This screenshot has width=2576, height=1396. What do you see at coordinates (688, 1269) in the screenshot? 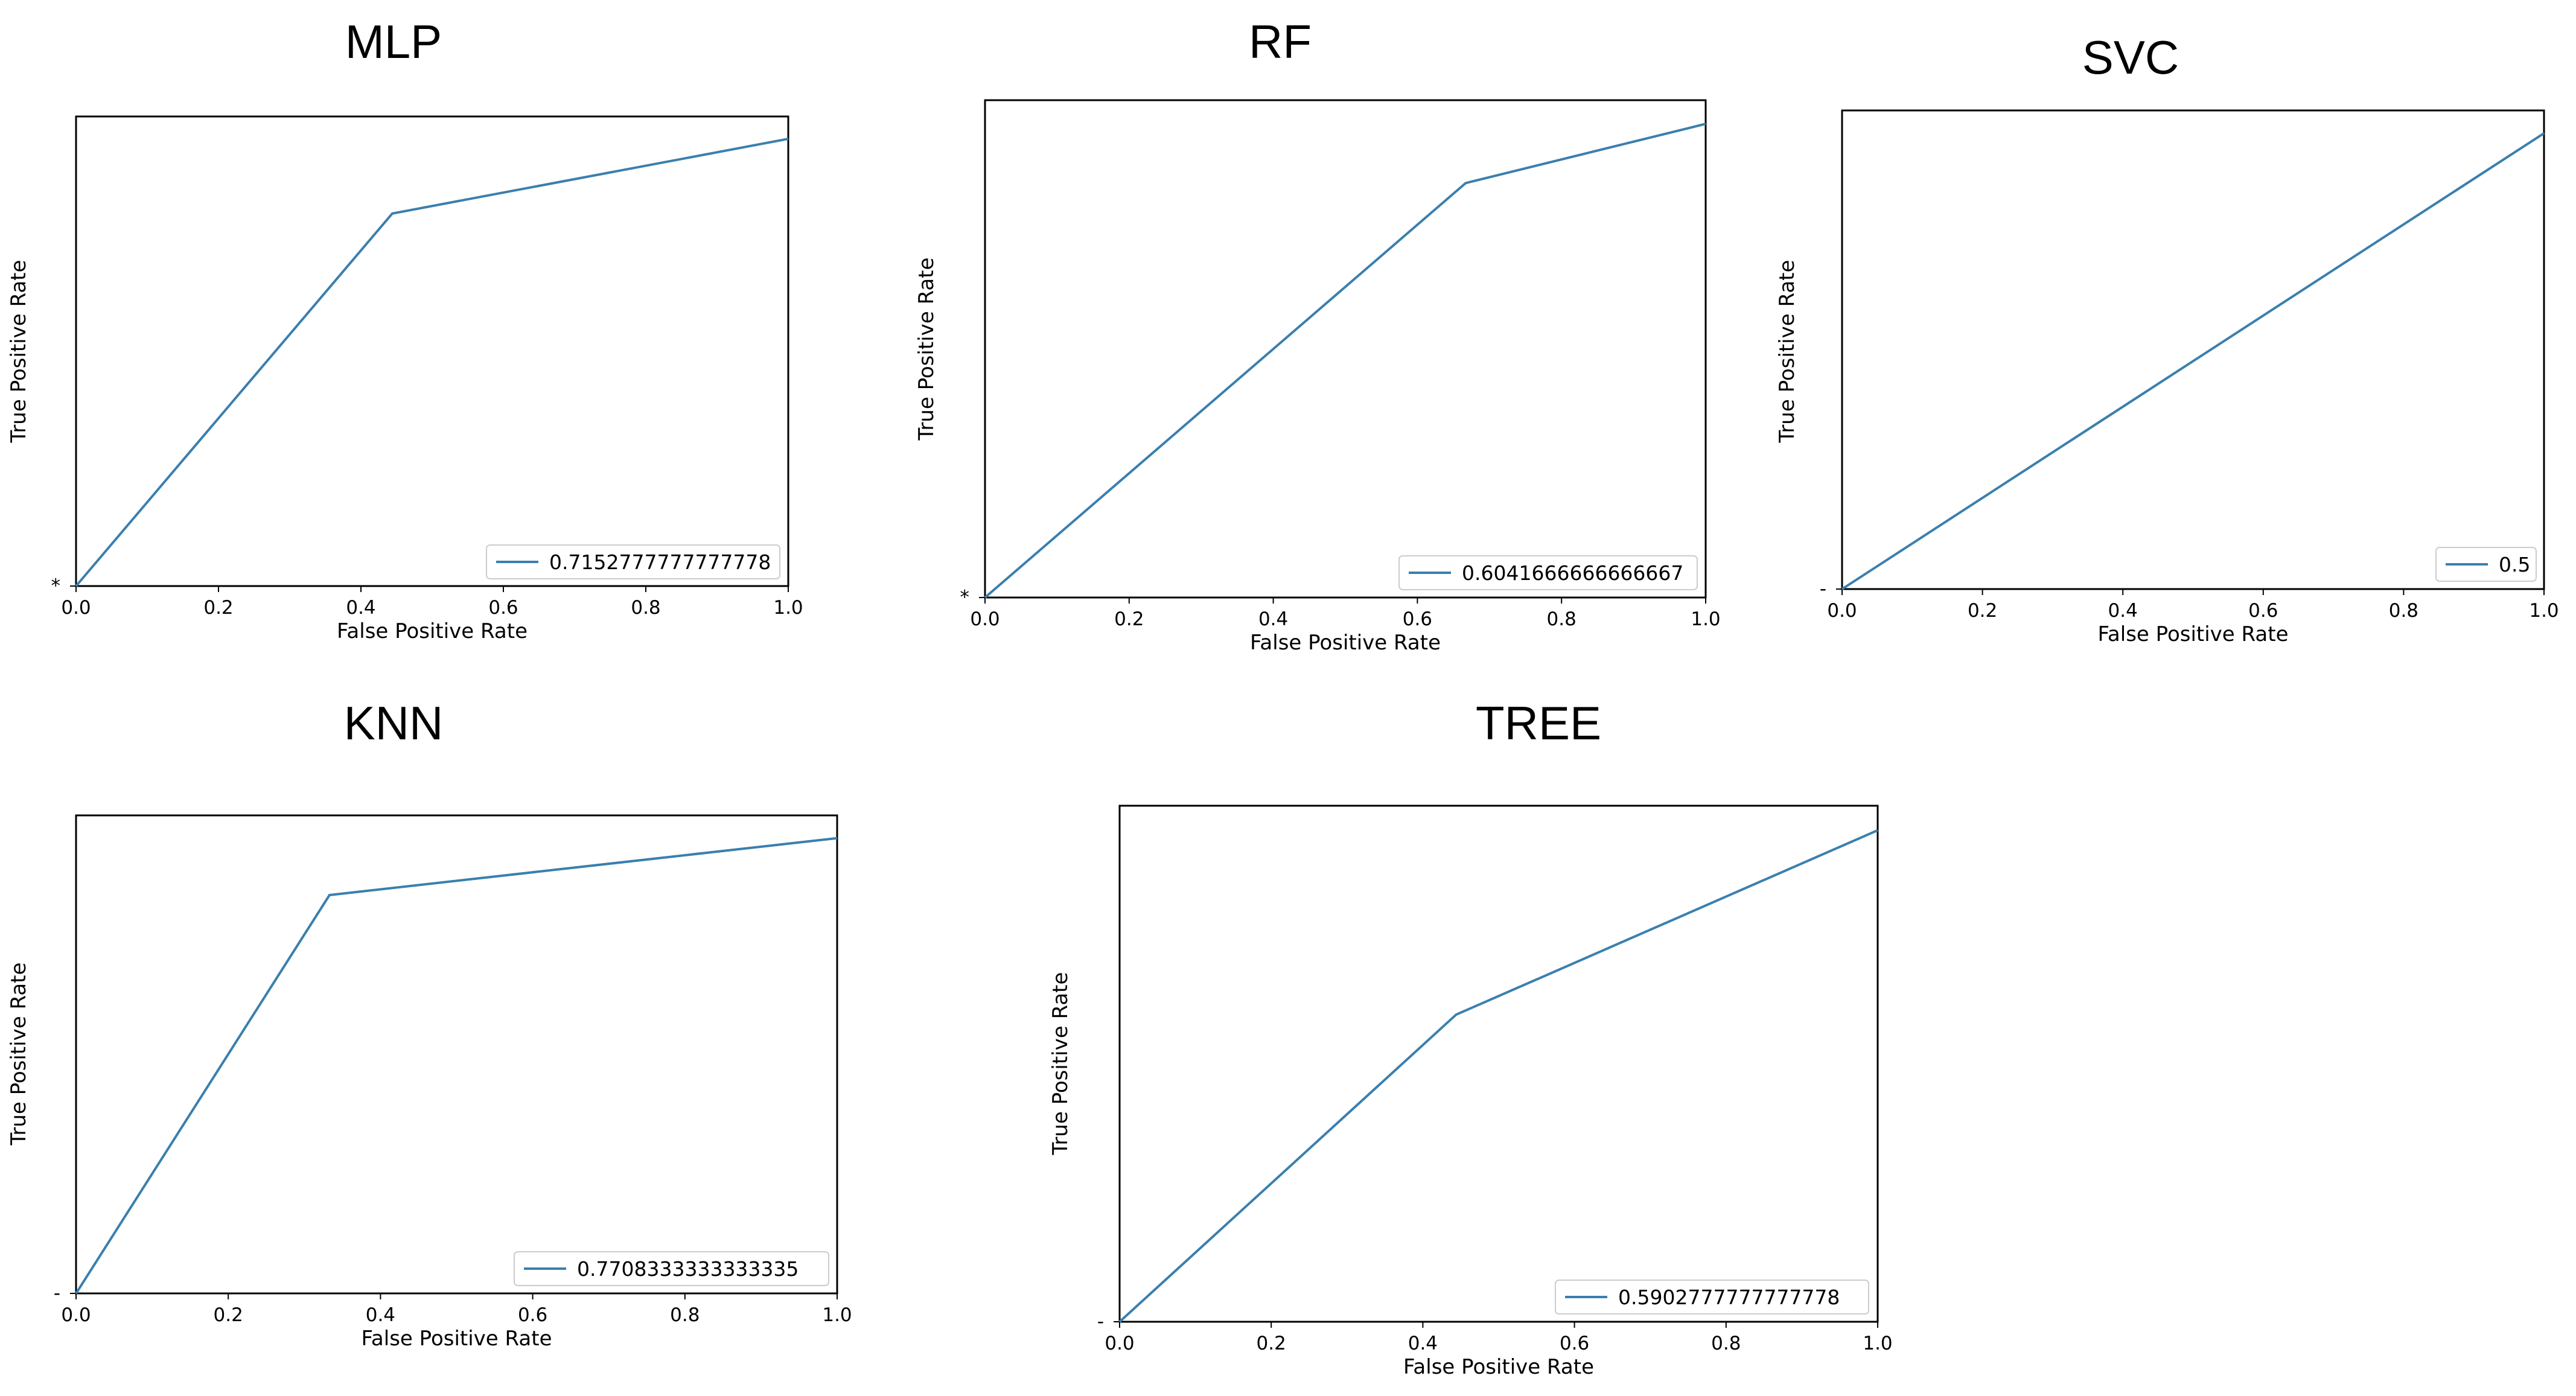
I see `knn-legend-label: 0.7708333333333335` at bounding box center [688, 1269].